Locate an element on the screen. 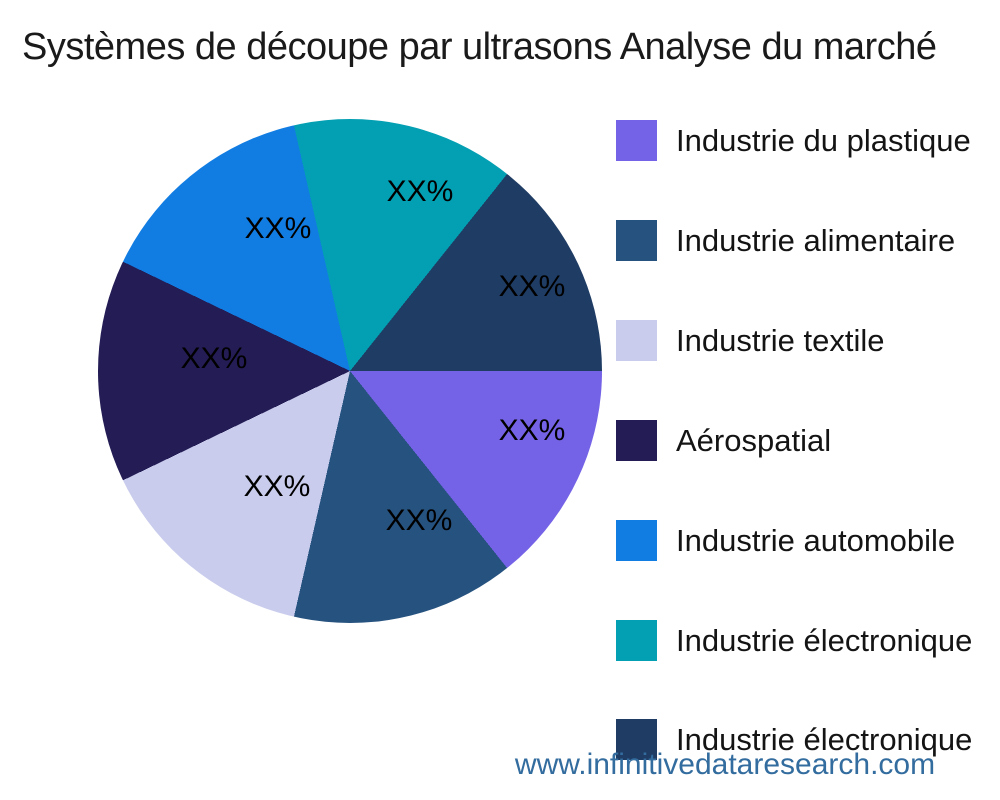  legend-label: Industrie alimentaire is located at coordinates (816, 240).